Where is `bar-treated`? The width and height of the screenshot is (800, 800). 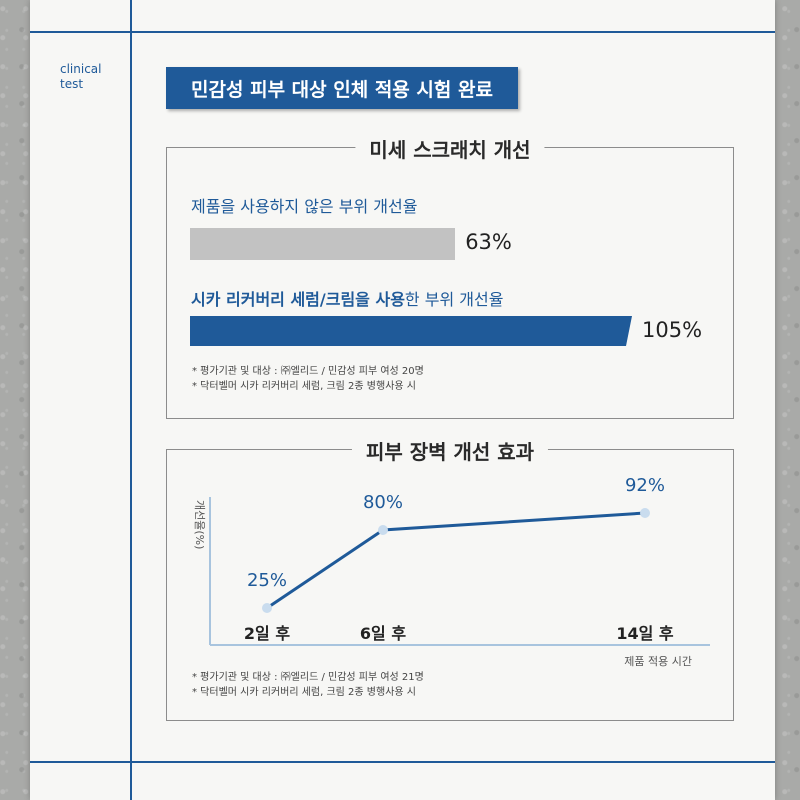
bar-treated is located at coordinates (411, 331).